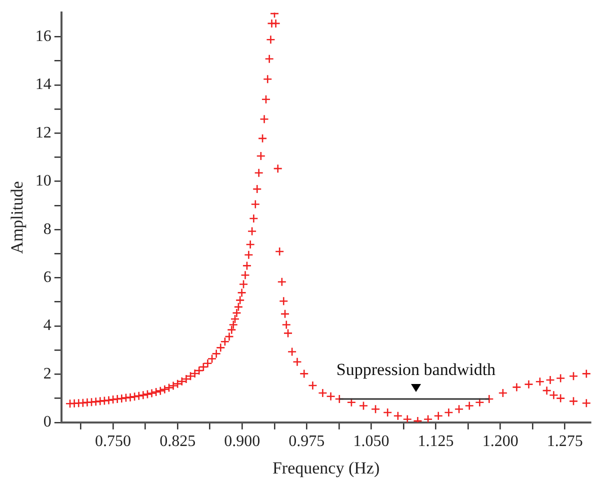 The height and width of the screenshot is (487, 596). Describe the element at coordinates (47, 277) in the screenshot. I see `y-tick-label: 6` at that location.